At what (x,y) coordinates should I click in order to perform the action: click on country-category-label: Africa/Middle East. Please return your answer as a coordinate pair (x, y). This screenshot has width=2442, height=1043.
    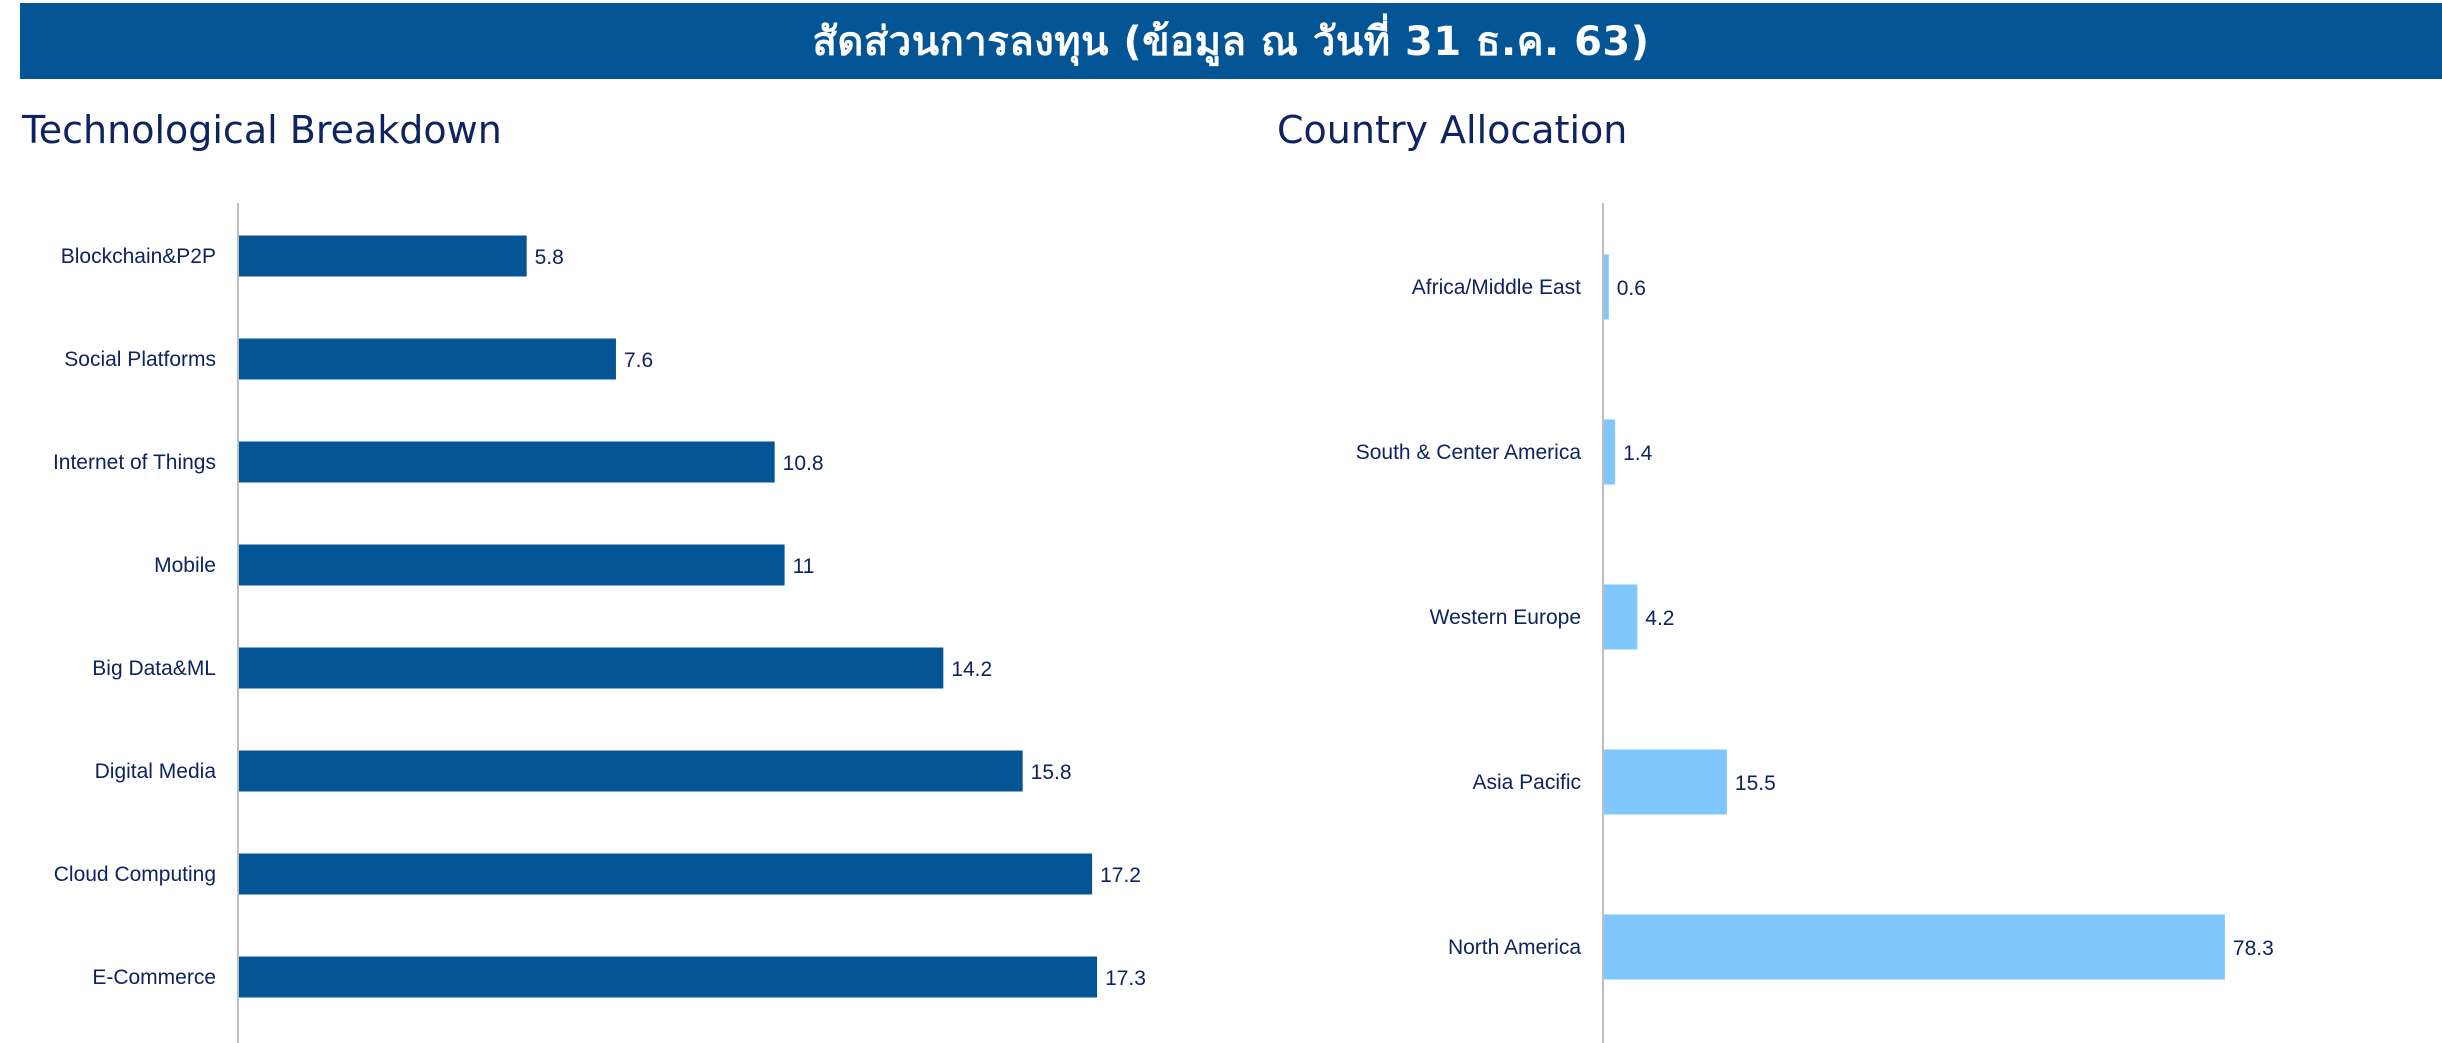
    Looking at the image, I should click on (1496, 287).